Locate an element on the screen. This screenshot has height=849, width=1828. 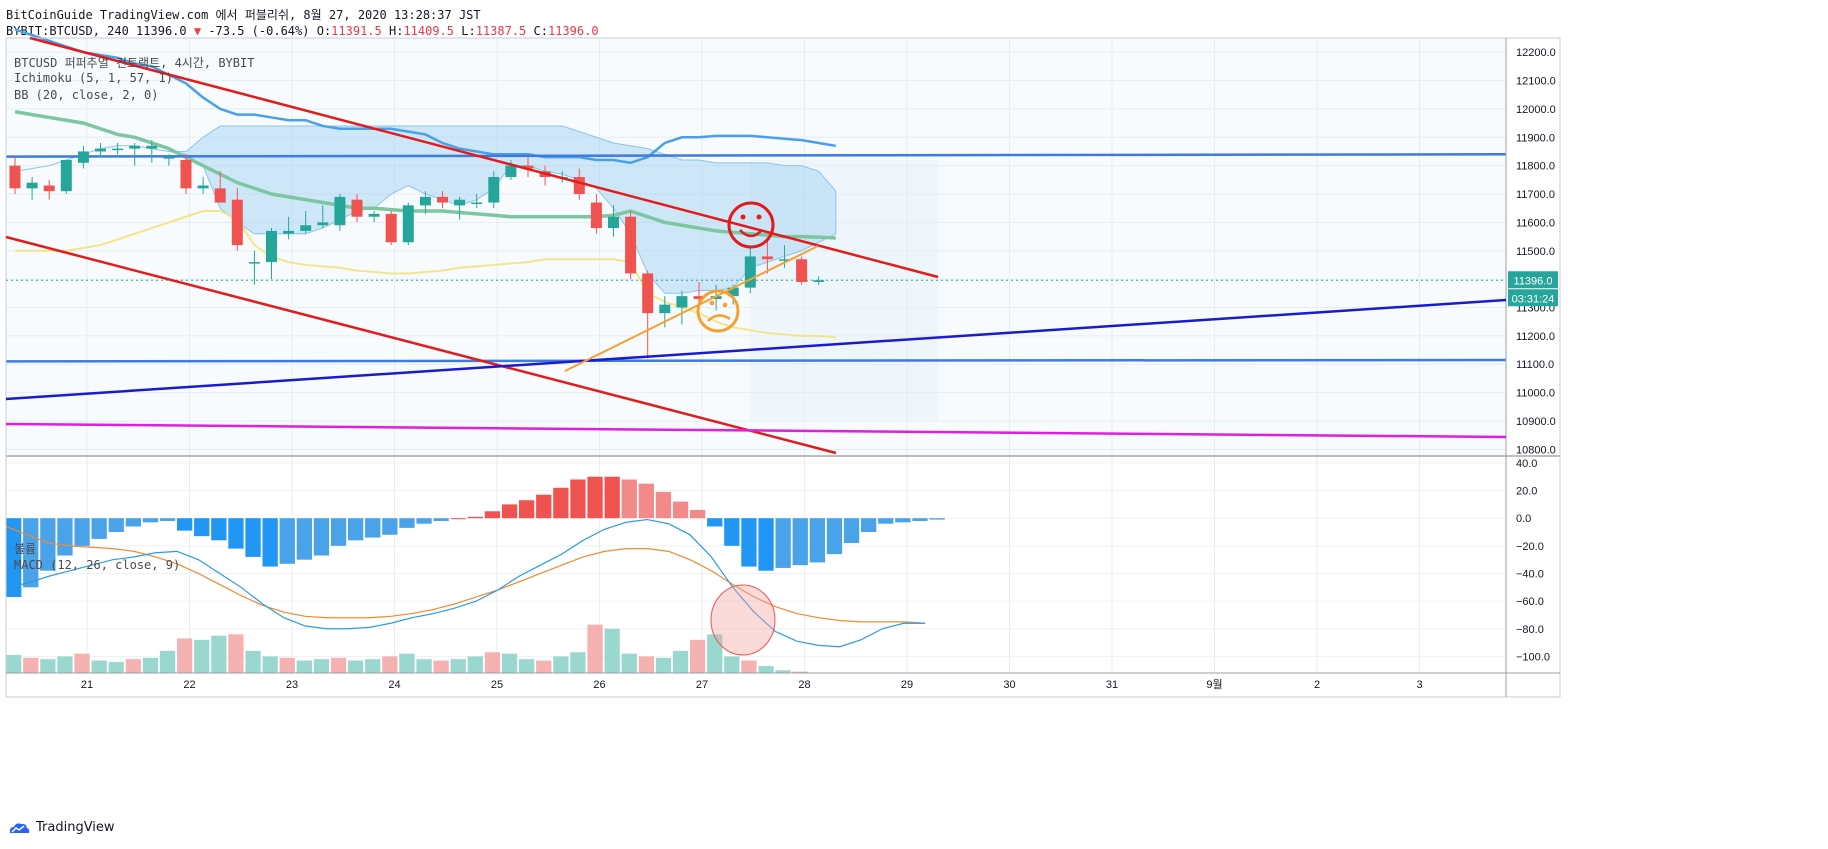
price-badge-bg is located at coordinates (1533, 280).